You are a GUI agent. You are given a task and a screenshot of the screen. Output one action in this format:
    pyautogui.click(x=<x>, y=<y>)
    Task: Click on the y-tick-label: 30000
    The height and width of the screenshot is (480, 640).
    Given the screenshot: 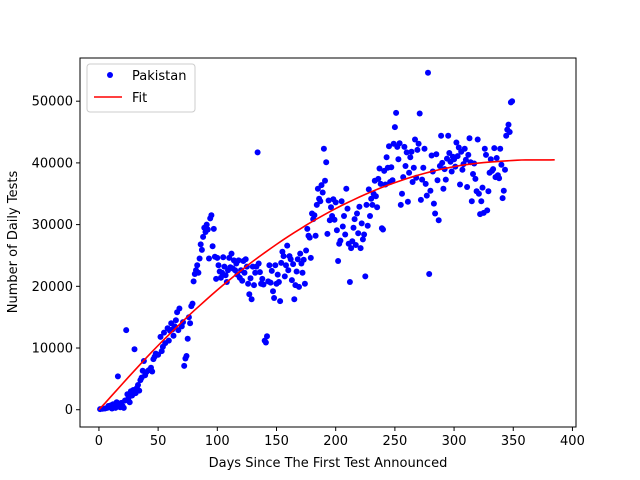 What is the action you would take?
    pyautogui.click(x=52, y=225)
    